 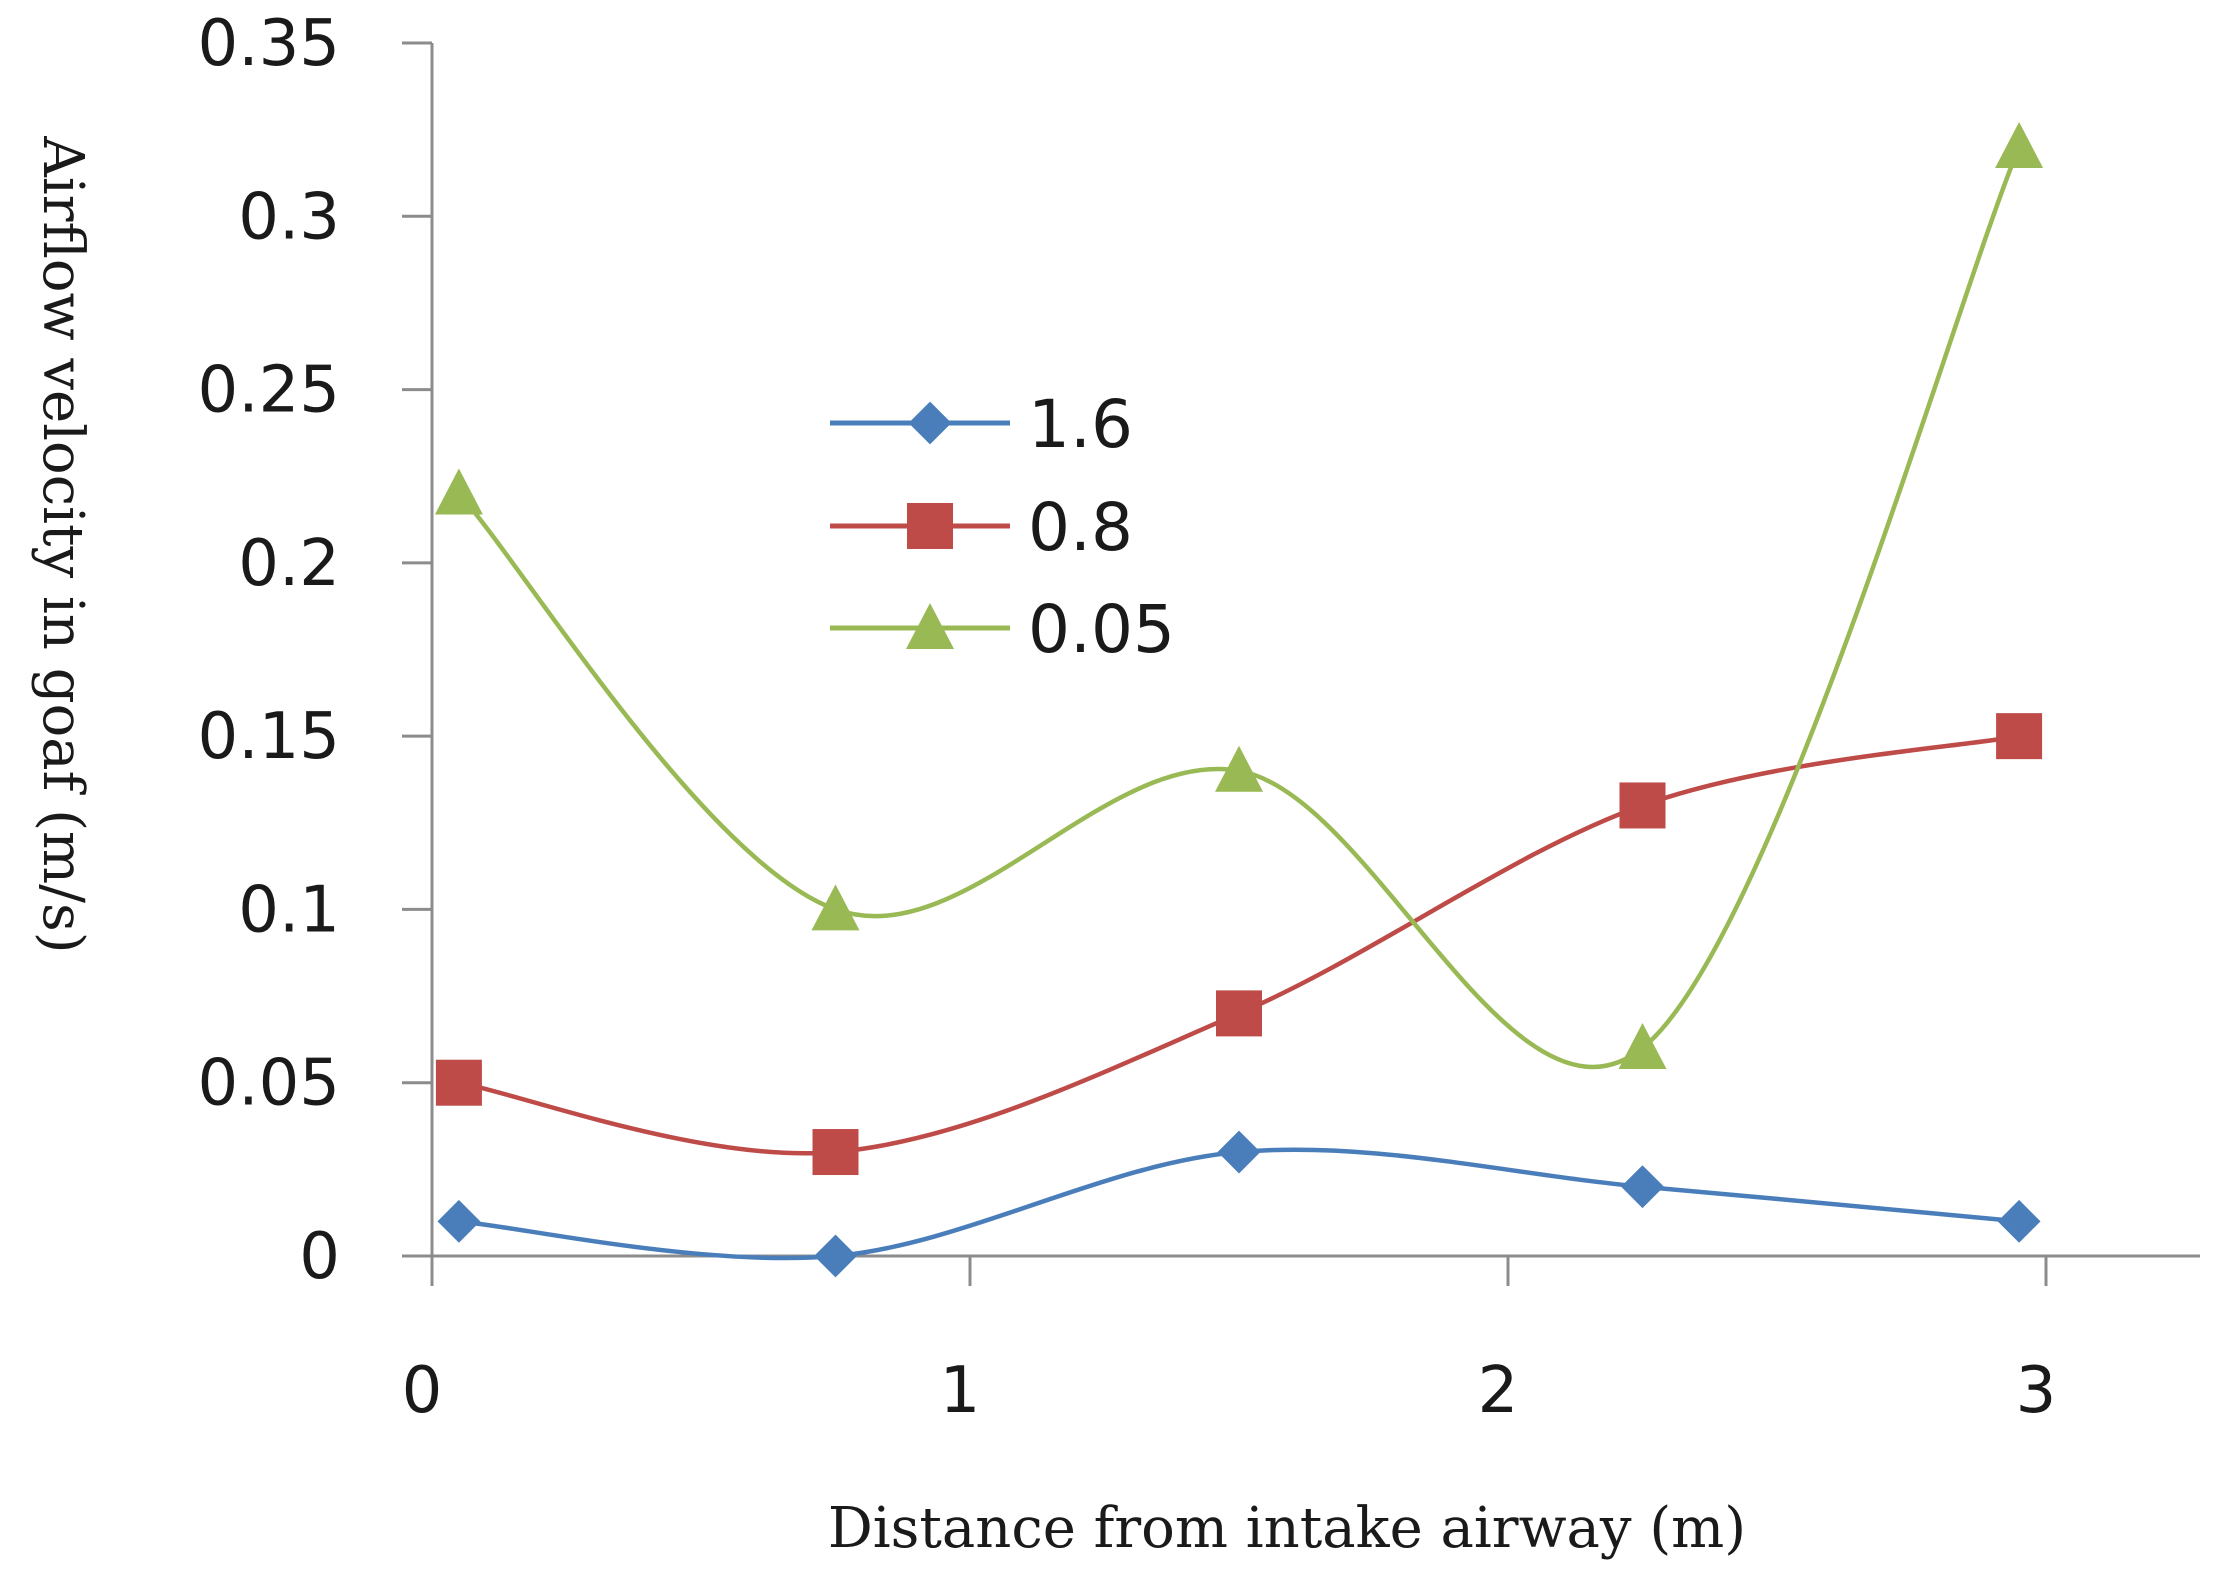 I want to click on y-tick-label: 0.25, so click(x=269, y=391).